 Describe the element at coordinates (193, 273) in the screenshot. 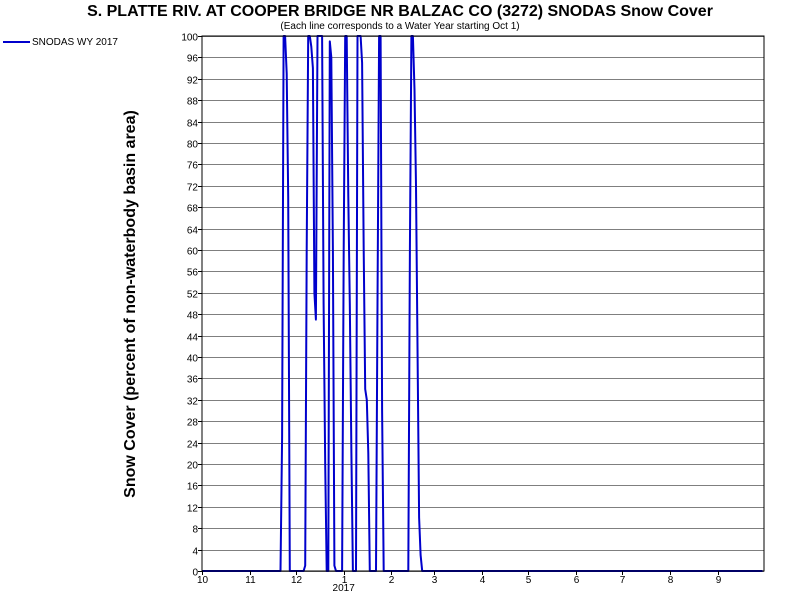

I see `y-tick-label: 56` at that location.